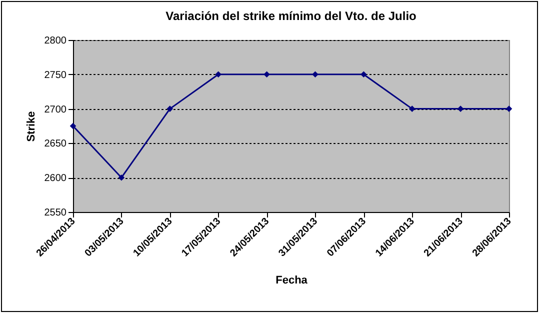  I want to click on y-axis-title: Strike, so click(31, 126).